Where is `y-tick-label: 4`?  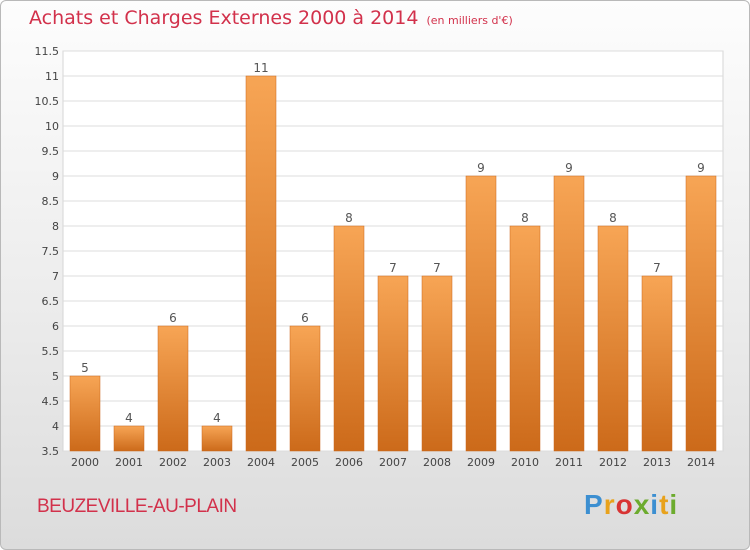 y-tick-label: 4 is located at coordinates (55, 426).